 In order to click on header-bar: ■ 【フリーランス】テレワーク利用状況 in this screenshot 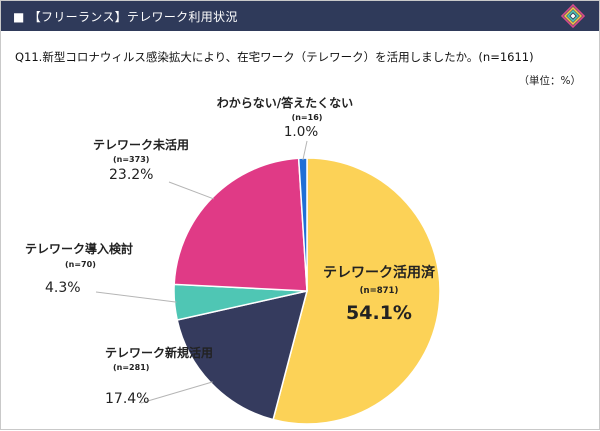, I will do `click(300, 16)`.